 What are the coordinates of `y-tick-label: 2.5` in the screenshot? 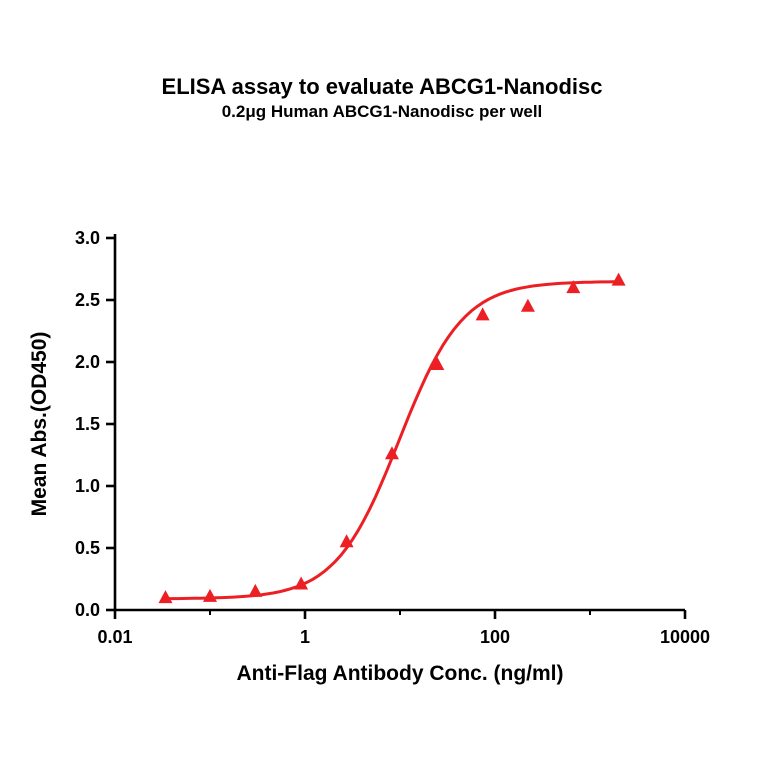 It's located at (87, 300).